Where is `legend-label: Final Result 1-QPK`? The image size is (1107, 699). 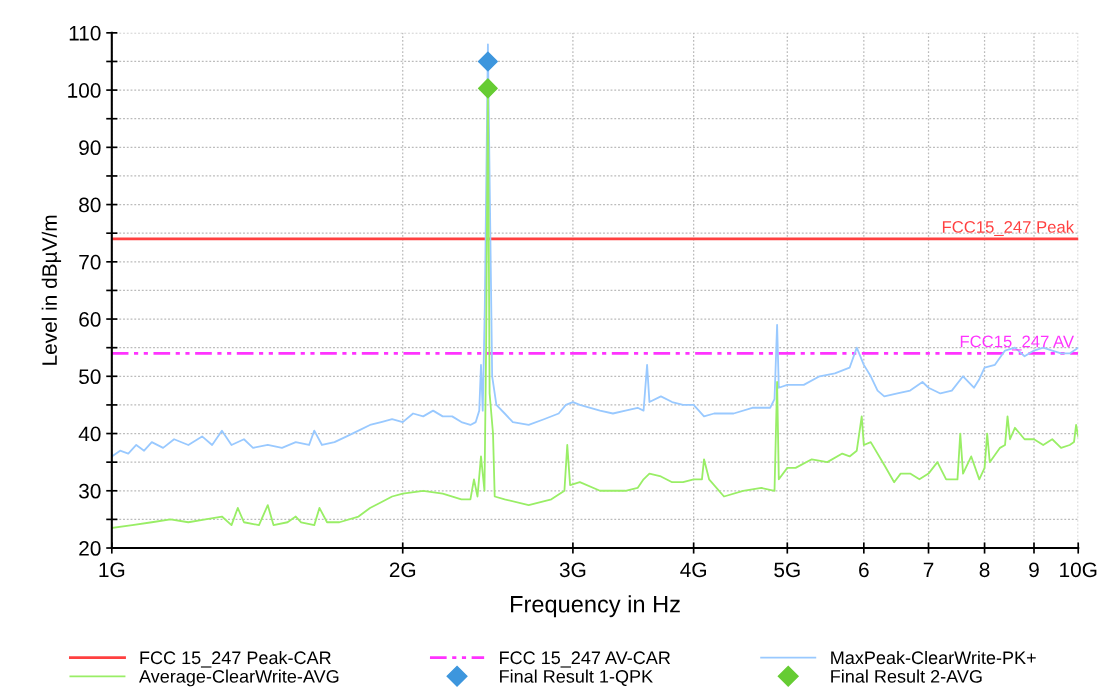
legend-label: Final Result 1-QPK is located at coordinates (576, 678).